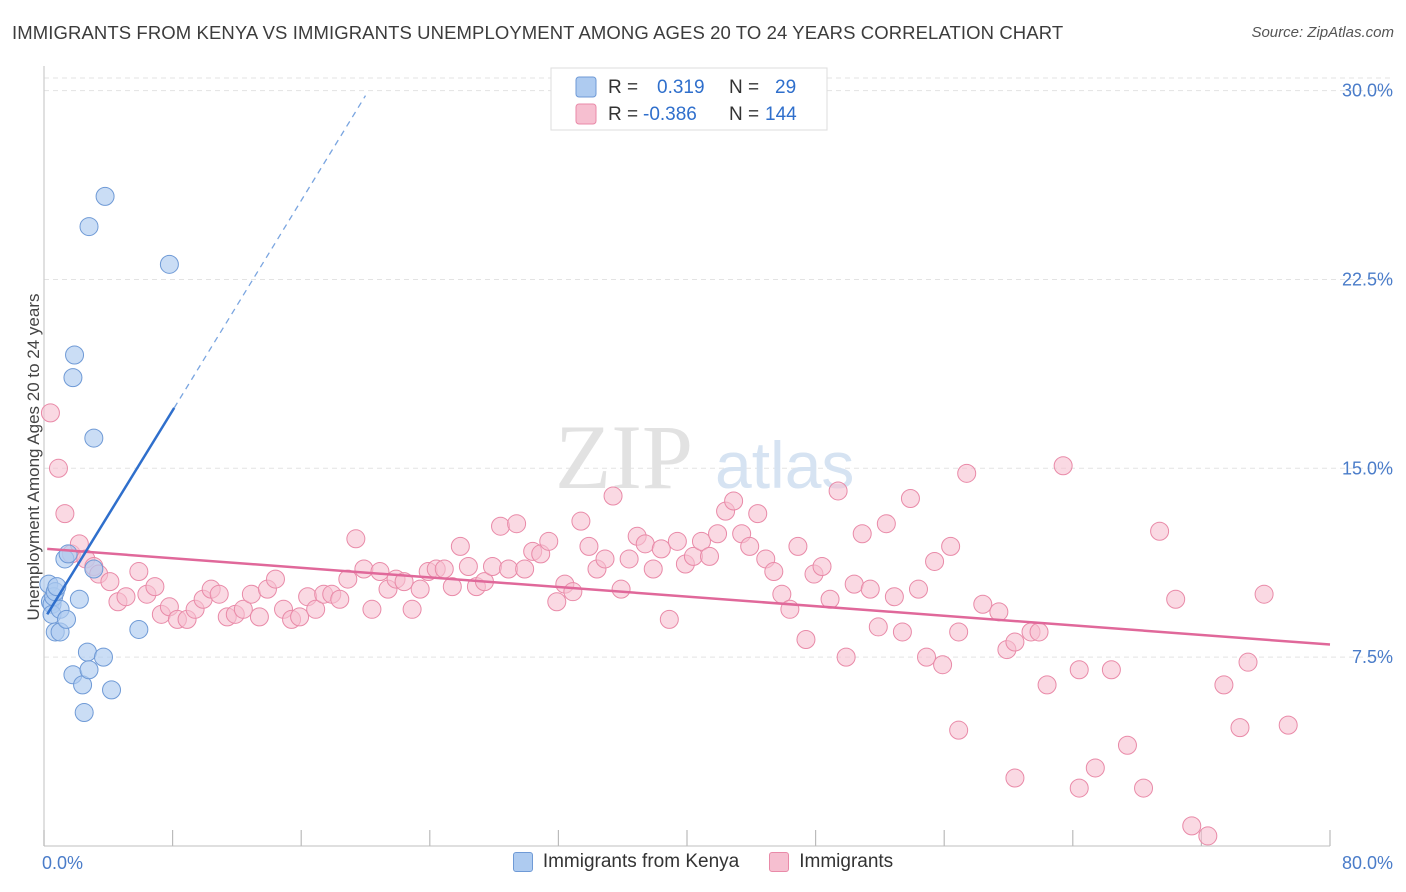 This screenshot has height=892, width=1406. I want to click on kenya-points, so click(109, 454).